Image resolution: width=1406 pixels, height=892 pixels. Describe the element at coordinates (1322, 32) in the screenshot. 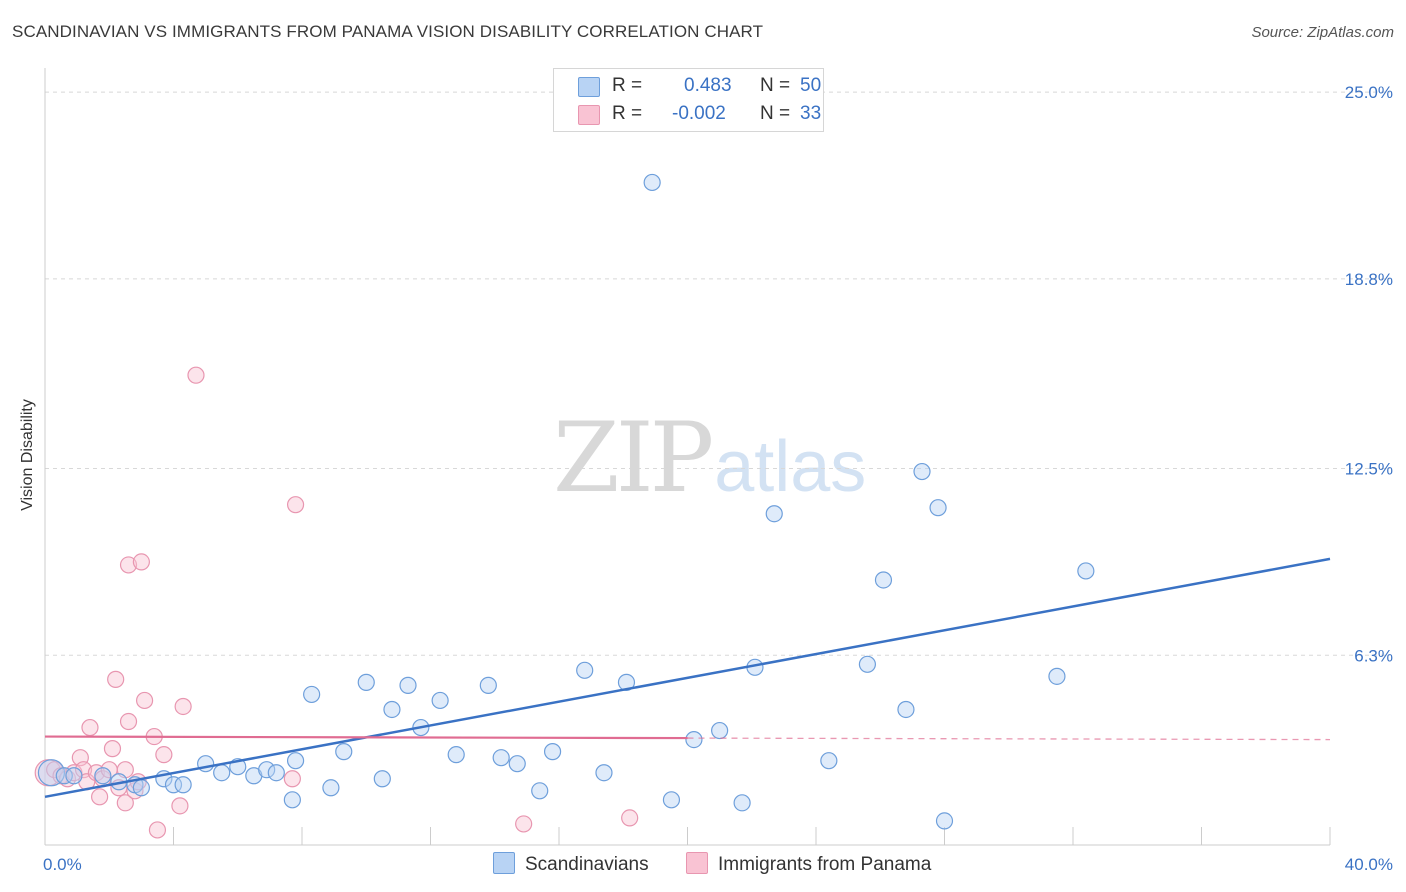

I see `source-credit: Source: ZipAtlas.com` at that location.